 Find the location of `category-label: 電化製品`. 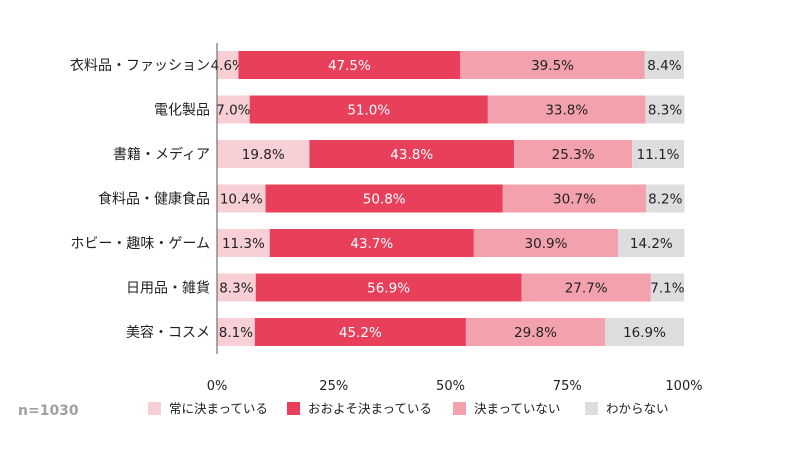

category-label: 電化製品 is located at coordinates (182, 111).